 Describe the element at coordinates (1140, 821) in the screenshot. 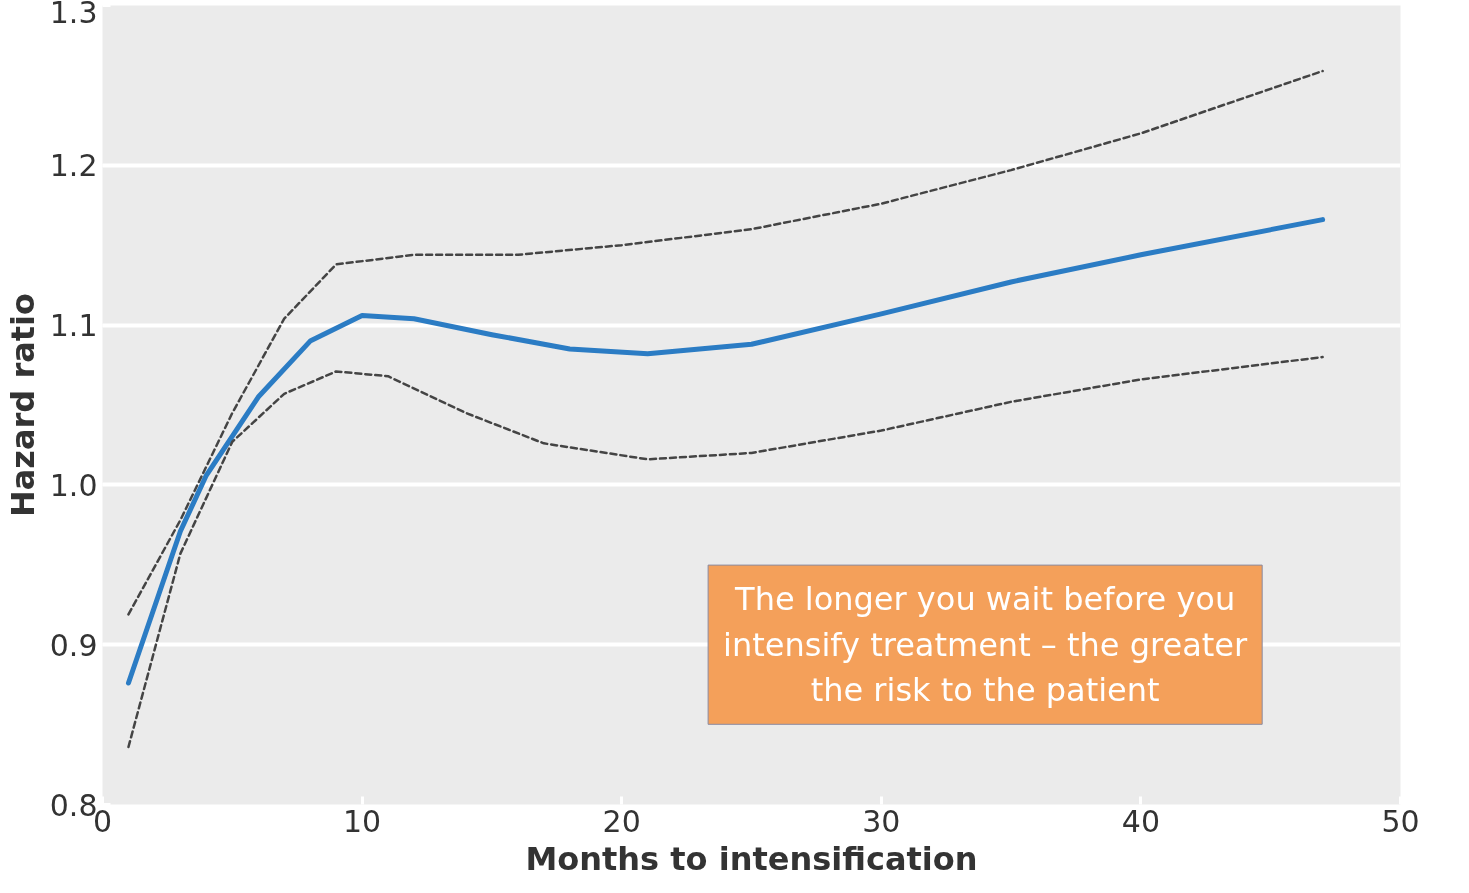

I see `x-tick-label: 40` at that location.